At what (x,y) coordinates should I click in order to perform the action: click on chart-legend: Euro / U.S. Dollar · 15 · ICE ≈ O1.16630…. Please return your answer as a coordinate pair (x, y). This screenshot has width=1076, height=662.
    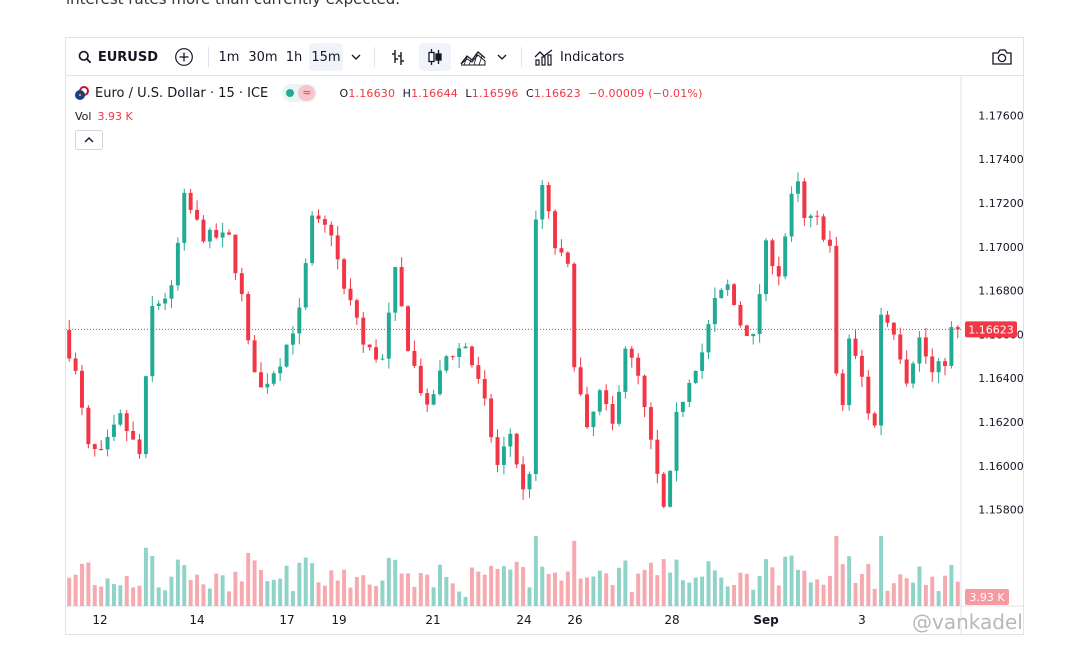
    Looking at the image, I should click on (388, 93).